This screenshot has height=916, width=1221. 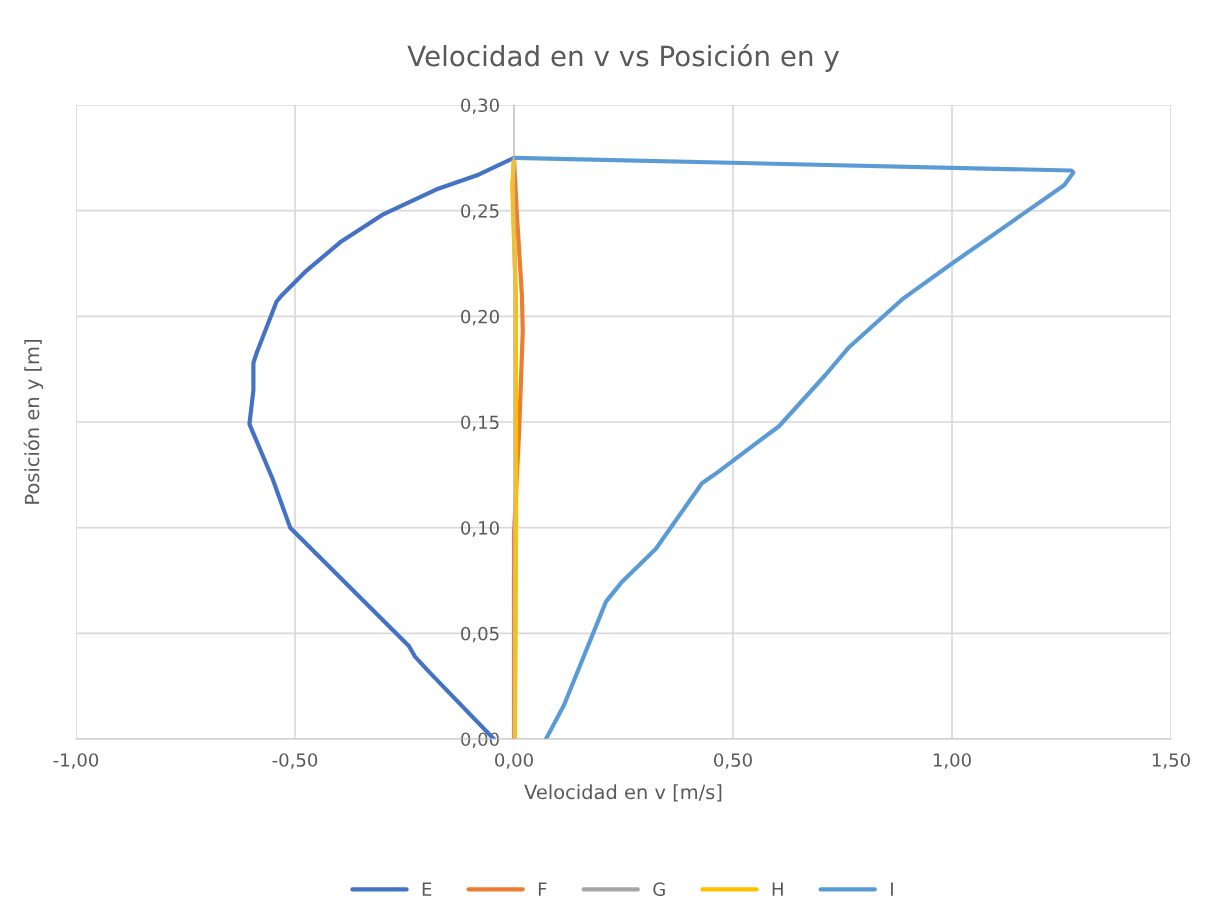 I want to click on legend-label: H, so click(x=777, y=889).